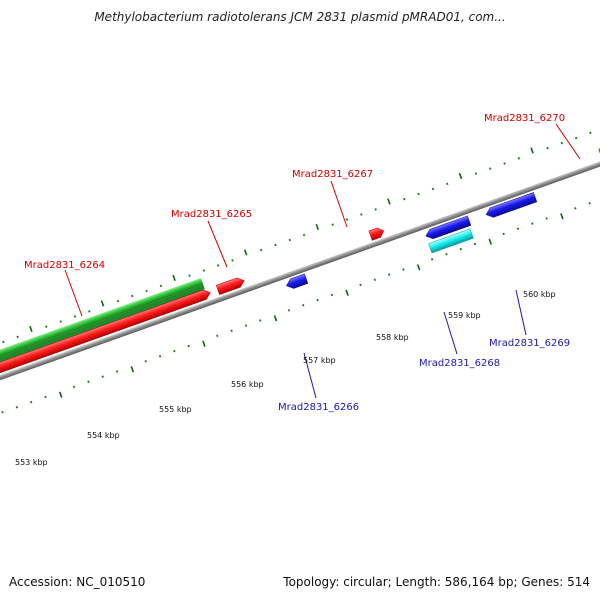 This screenshot has width=600, height=600. Describe the element at coordinates (247, 384) in the screenshot. I see `scale-label: 556 kbp` at that location.